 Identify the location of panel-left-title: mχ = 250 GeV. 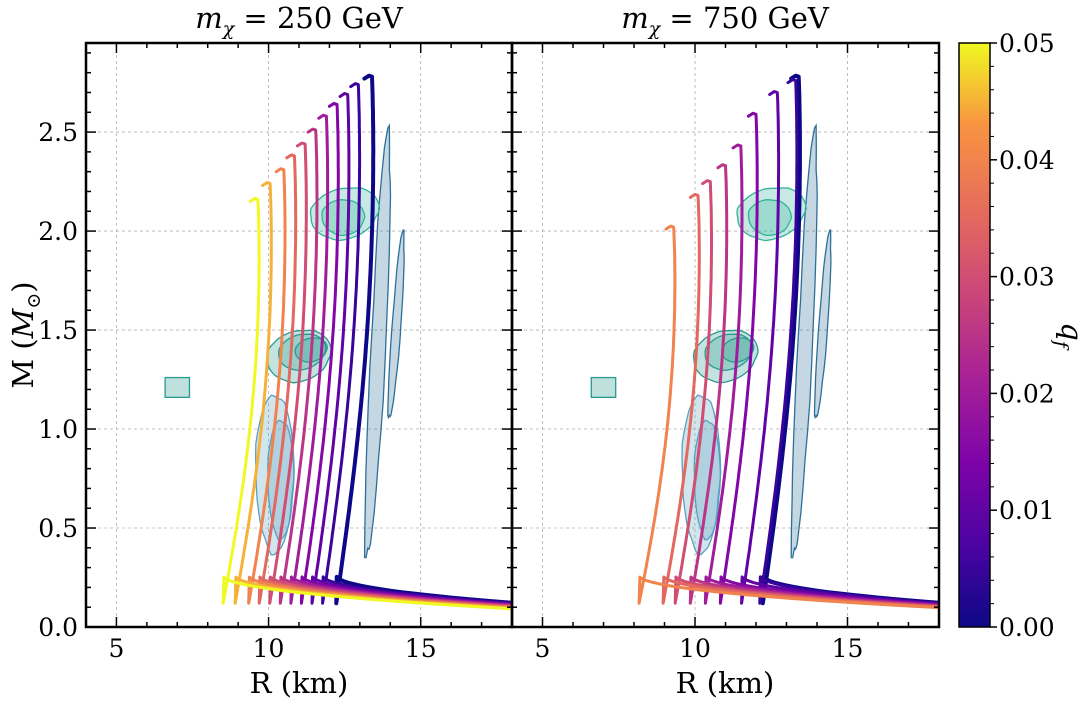
(299, 20).